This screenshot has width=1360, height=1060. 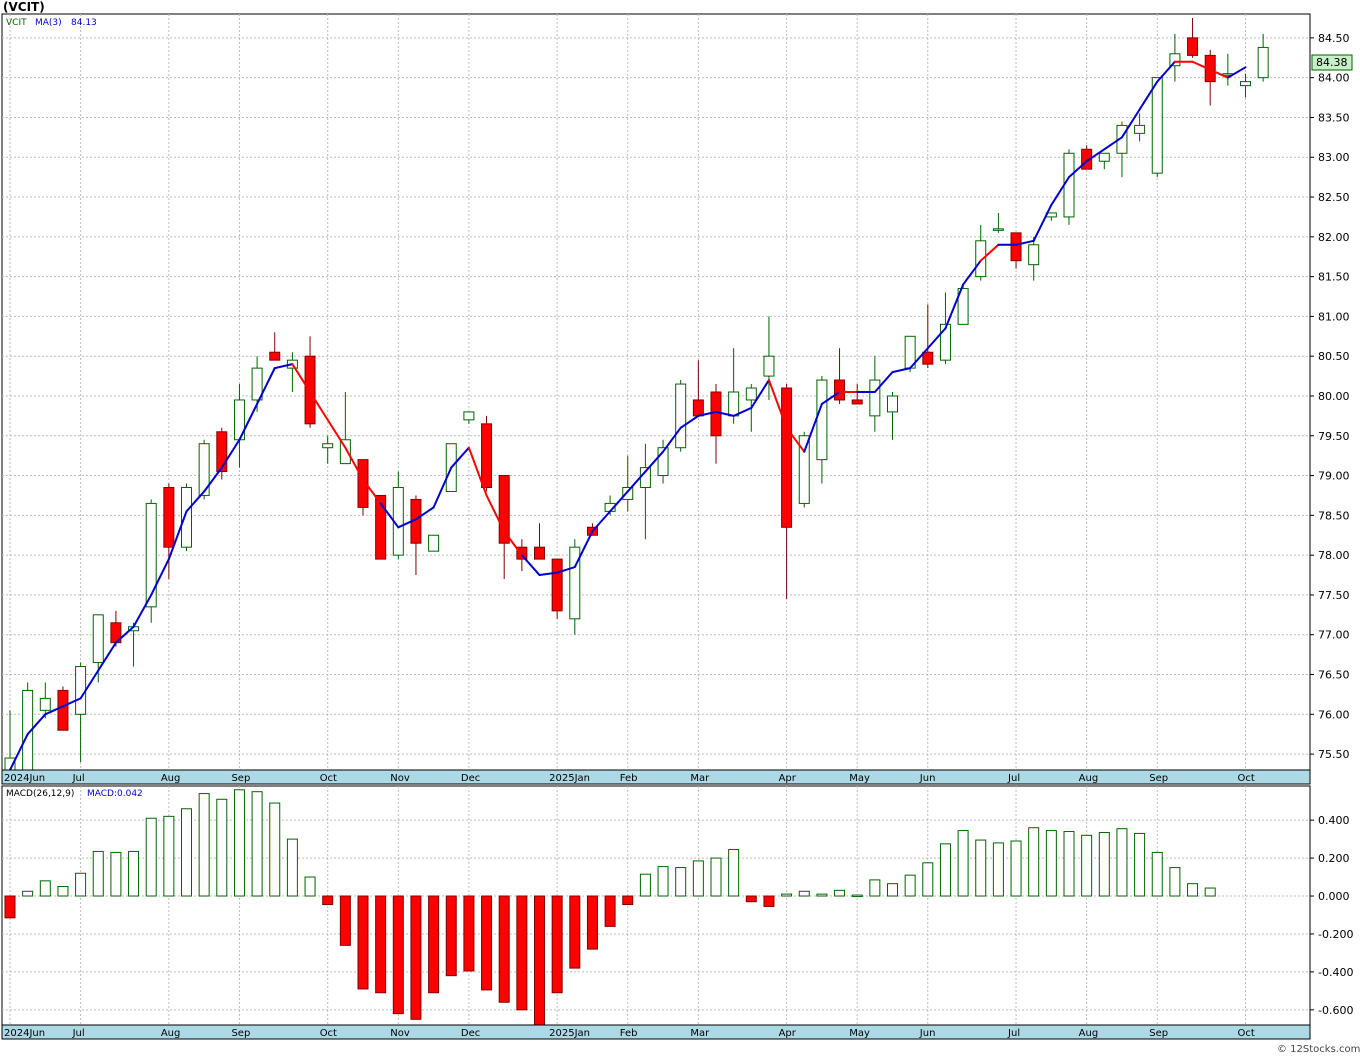 I want to click on price-y-tick-label: 78.00, so click(x=1334, y=555).